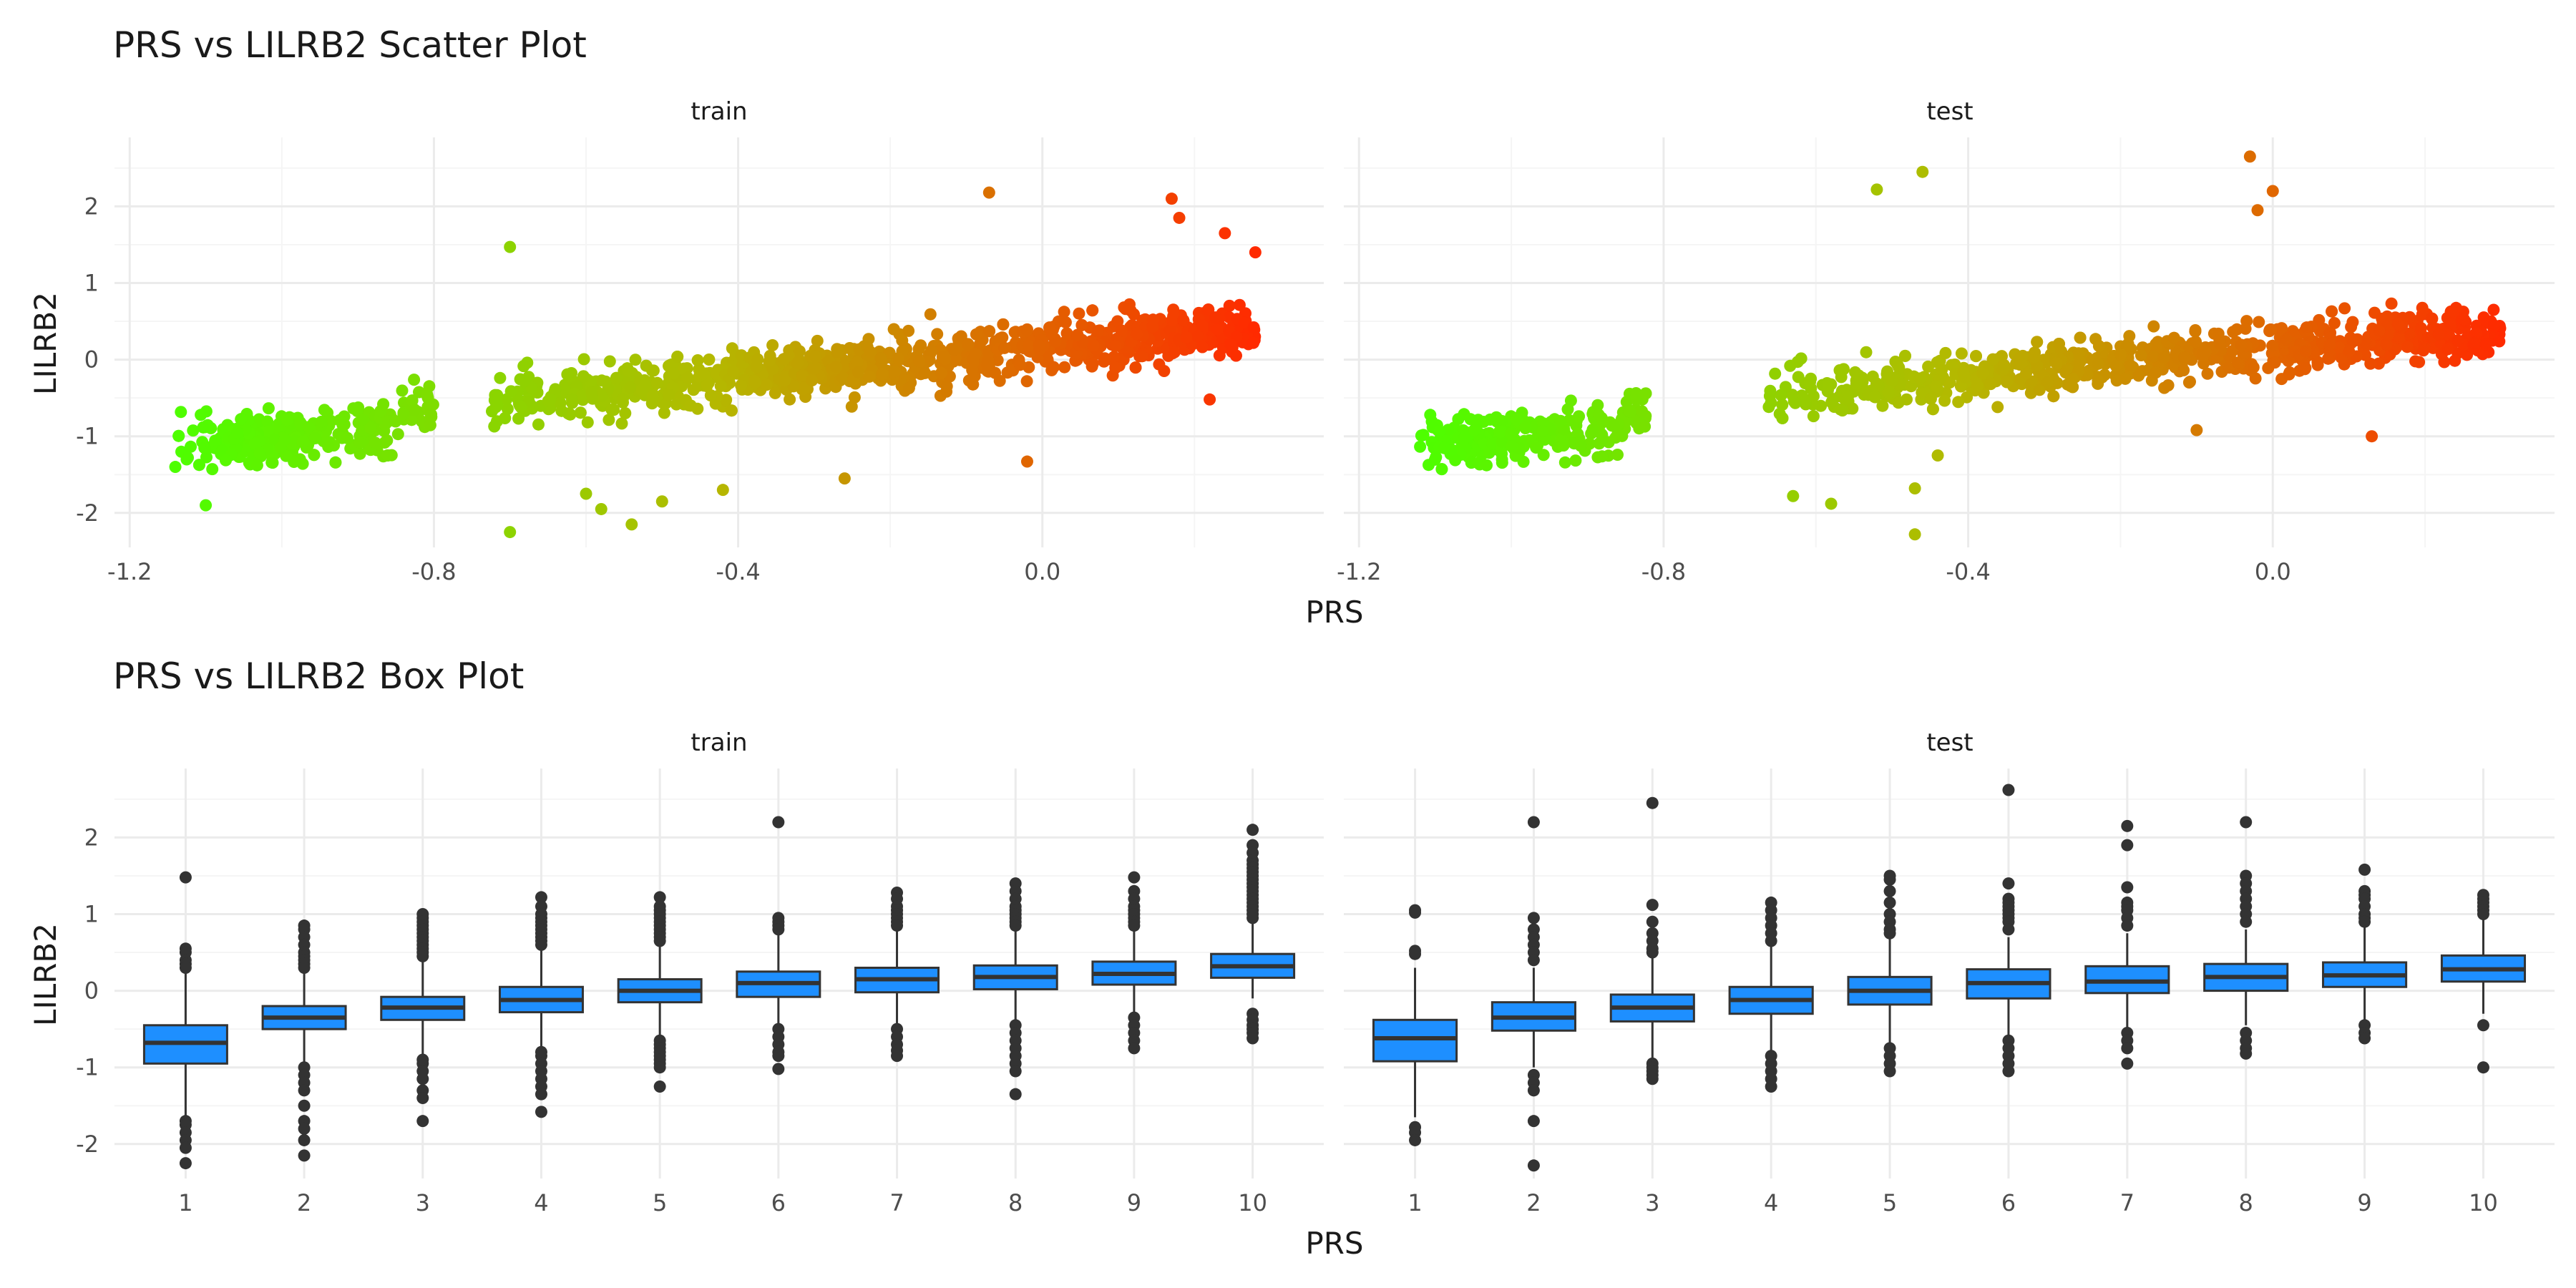  Describe the element at coordinates (1042, 571) in the screenshot. I see `scatter-x-tick-label: 0.0` at that location.